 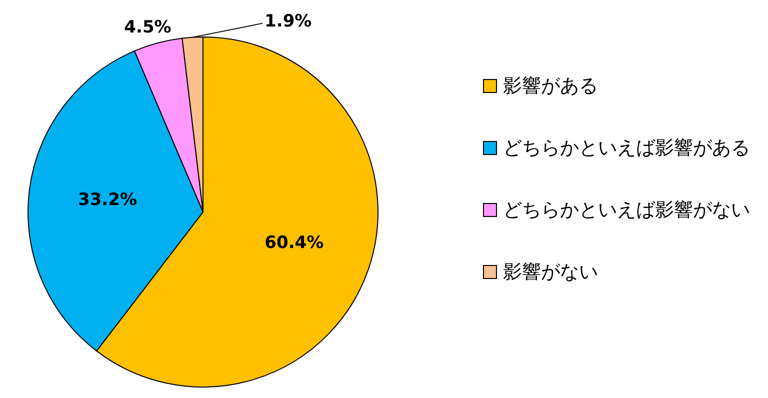 I want to click on legend-label: 影響がある, so click(x=550, y=86).